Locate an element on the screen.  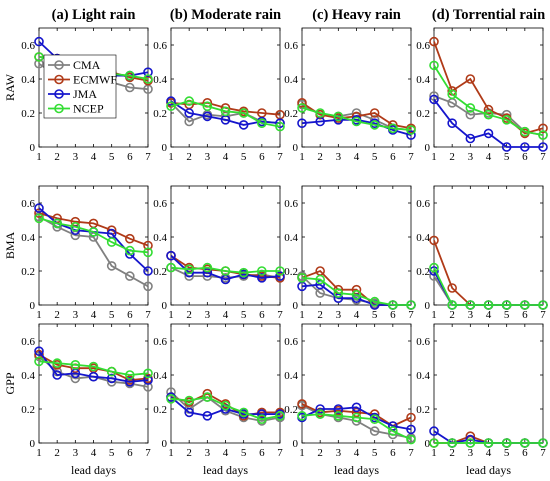
row-label-bma: BMA is located at coordinates (10, 245).